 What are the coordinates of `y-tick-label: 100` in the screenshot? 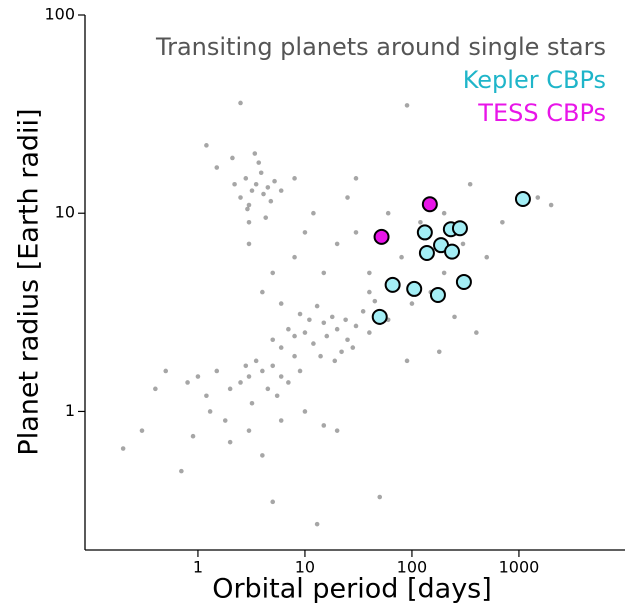 It's located at (59, 14).